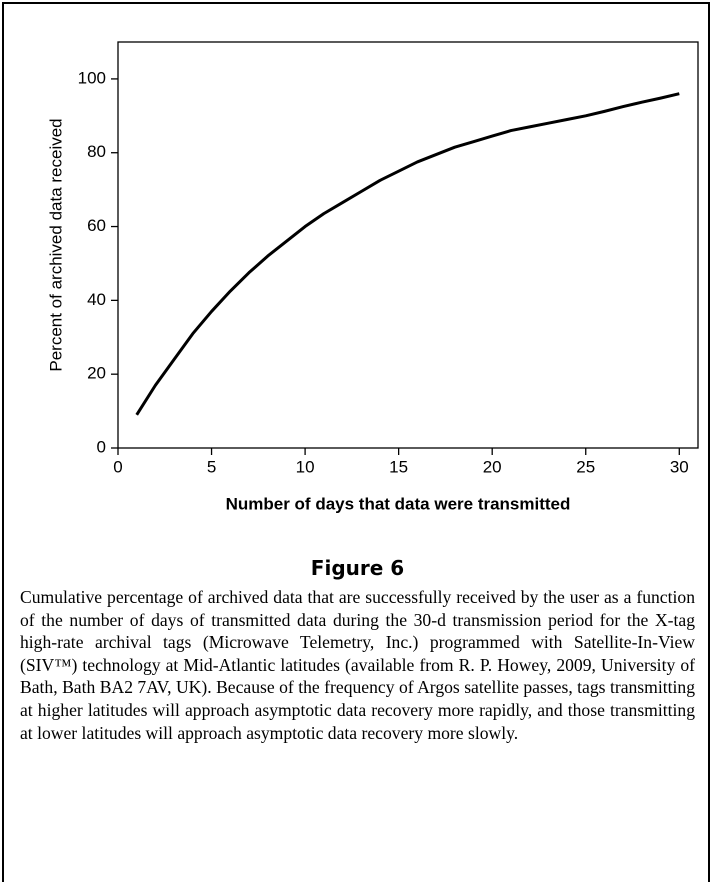 This screenshot has height=886, width=715. What do you see at coordinates (398, 466) in the screenshot?
I see `x-tick-label: 15` at bounding box center [398, 466].